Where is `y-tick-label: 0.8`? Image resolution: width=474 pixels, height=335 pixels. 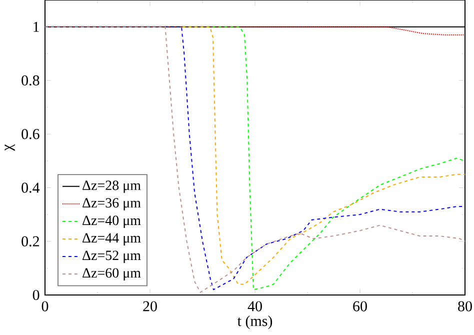 y-tick-label: 0.8 is located at coordinates (31, 80).